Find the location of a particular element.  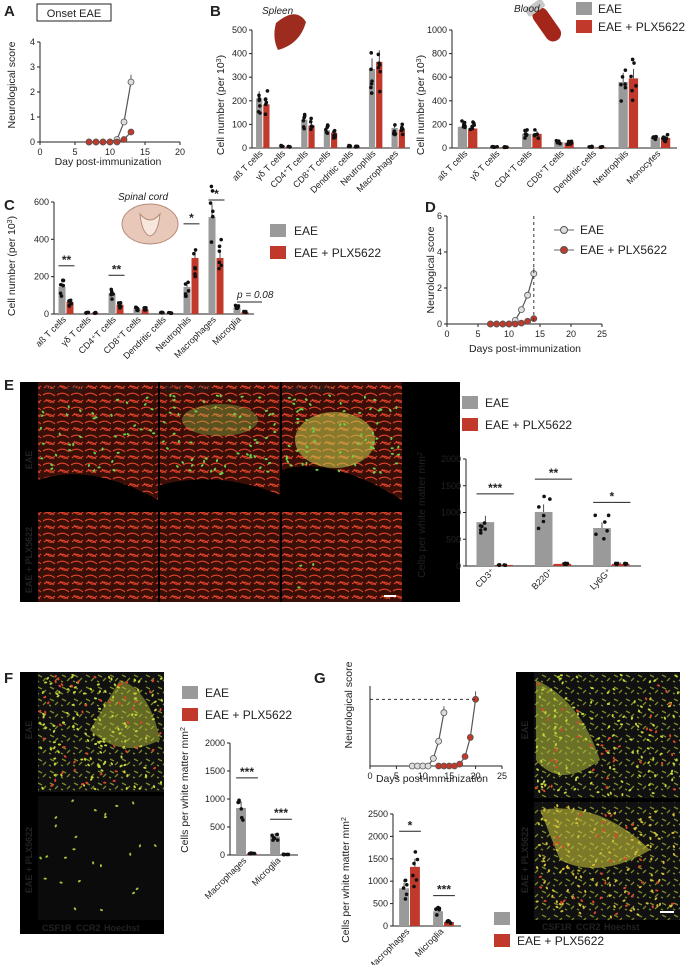

significance-label: * is located at coordinates (611, 496).